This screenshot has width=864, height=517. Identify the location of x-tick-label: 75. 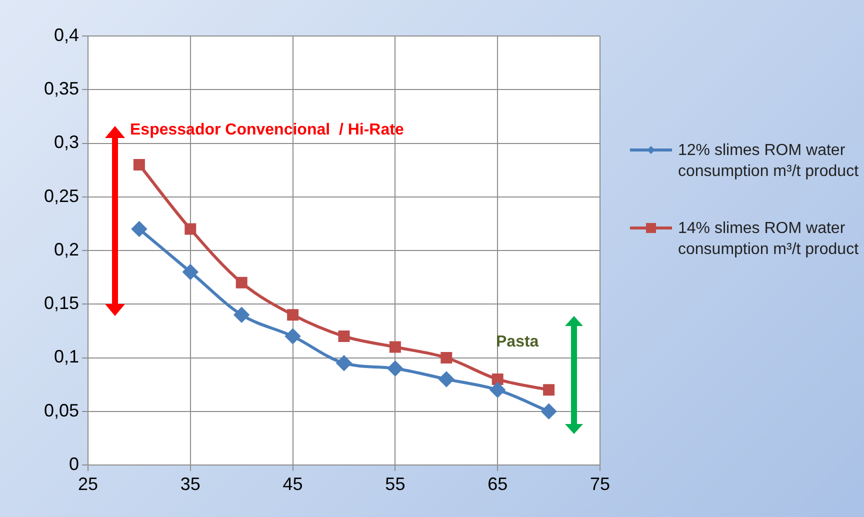
(600, 484).